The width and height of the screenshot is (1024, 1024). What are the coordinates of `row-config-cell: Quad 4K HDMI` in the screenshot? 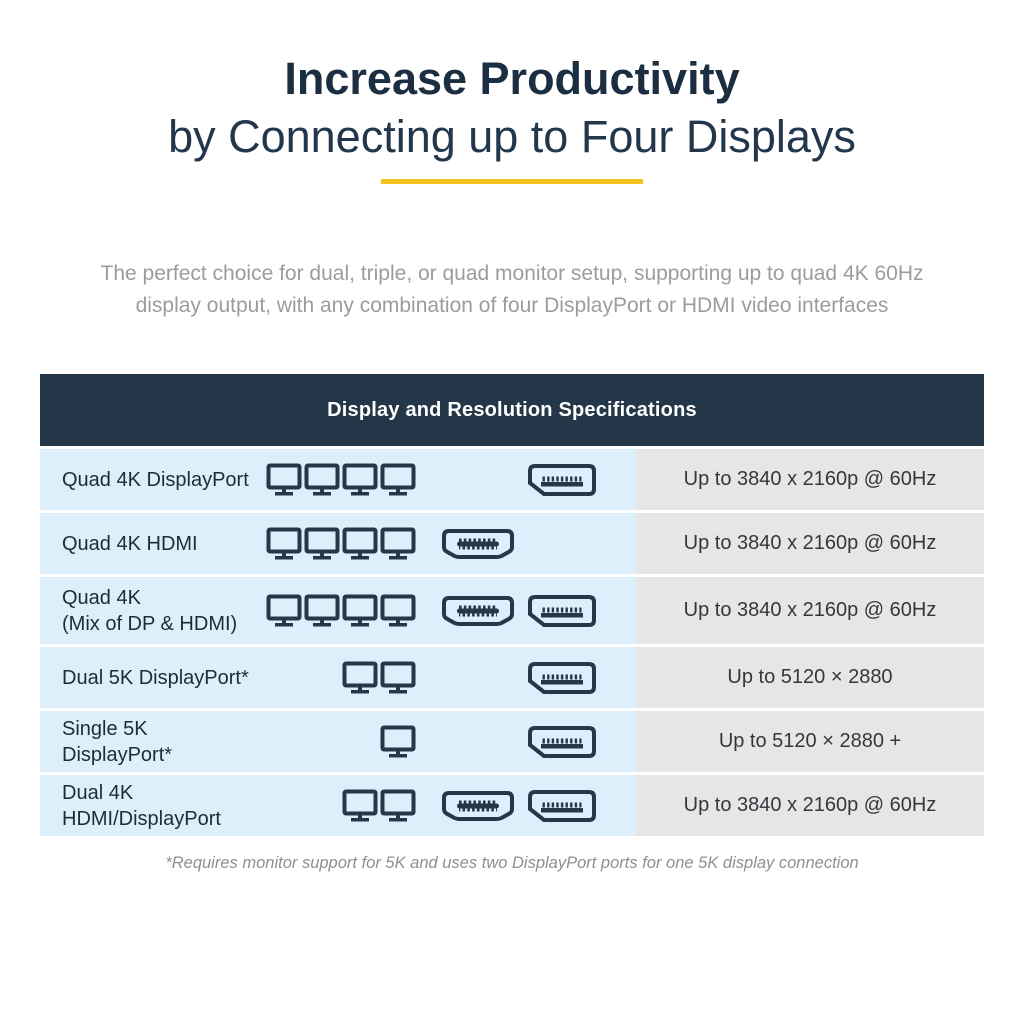 It's located at (338, 544).